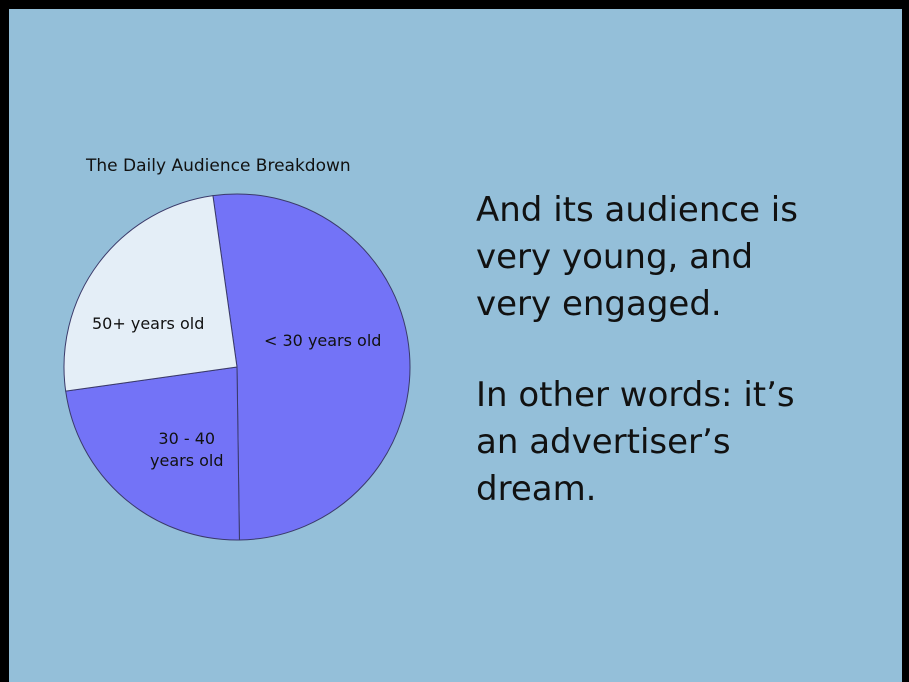 The image size is (909, 682). I want to click on chart-title: The Daily Audience Breakdown, so click(218, 166).